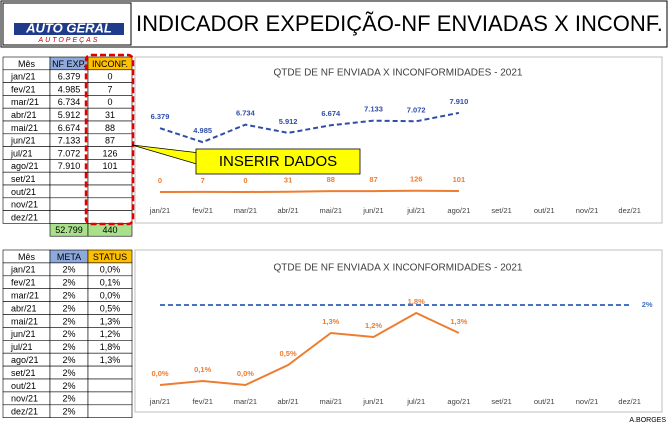  I want to click on x-tick-label: fev/21, so click(202, 210).